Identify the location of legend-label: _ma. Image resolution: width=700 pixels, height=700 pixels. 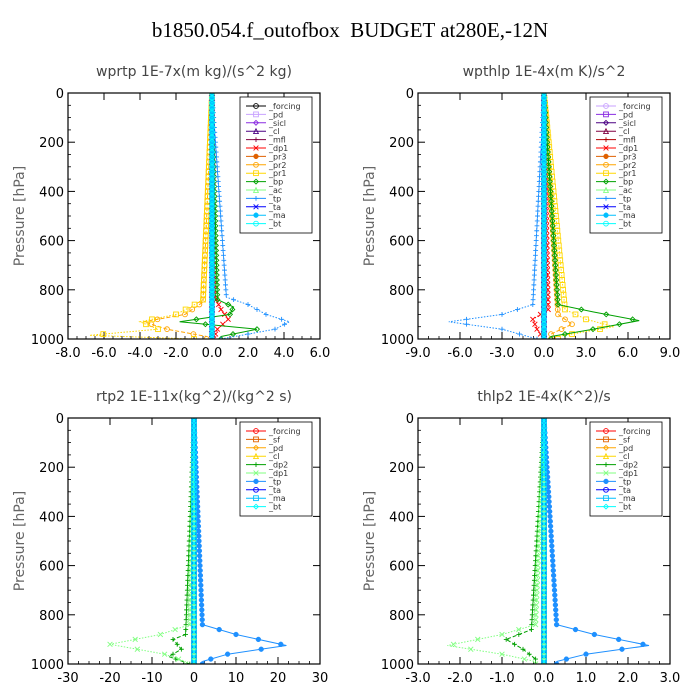
(627, 498).